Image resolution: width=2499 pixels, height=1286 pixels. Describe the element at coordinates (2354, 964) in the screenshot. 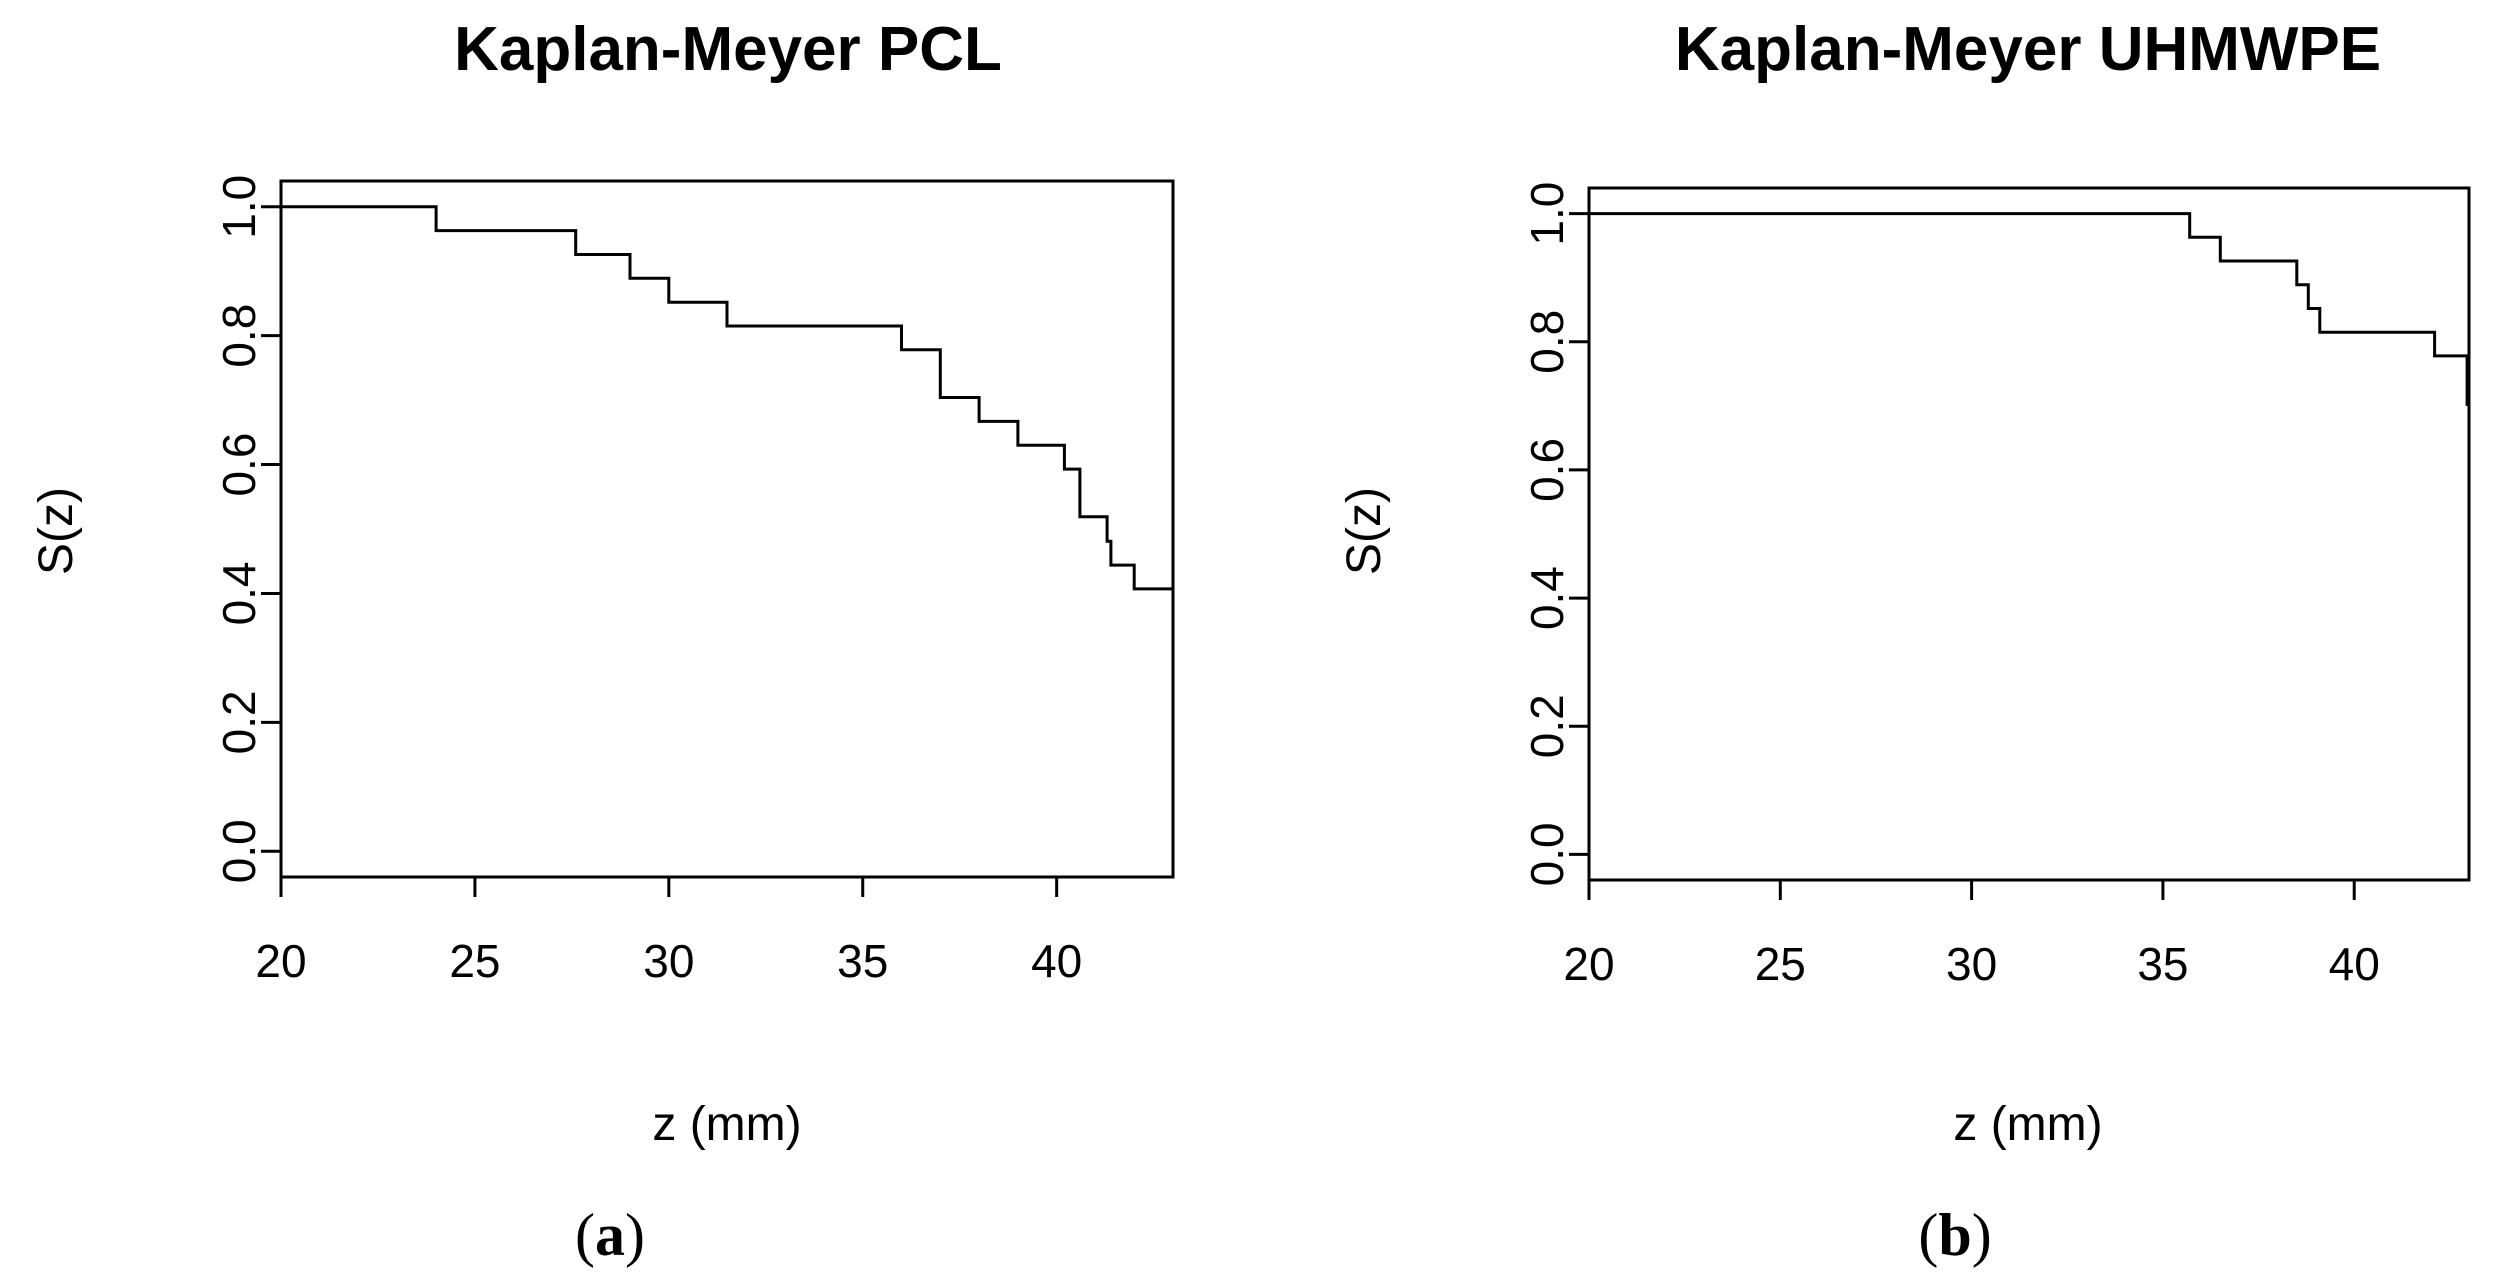

I see `x-tick-label-b-4: 40` at that location.